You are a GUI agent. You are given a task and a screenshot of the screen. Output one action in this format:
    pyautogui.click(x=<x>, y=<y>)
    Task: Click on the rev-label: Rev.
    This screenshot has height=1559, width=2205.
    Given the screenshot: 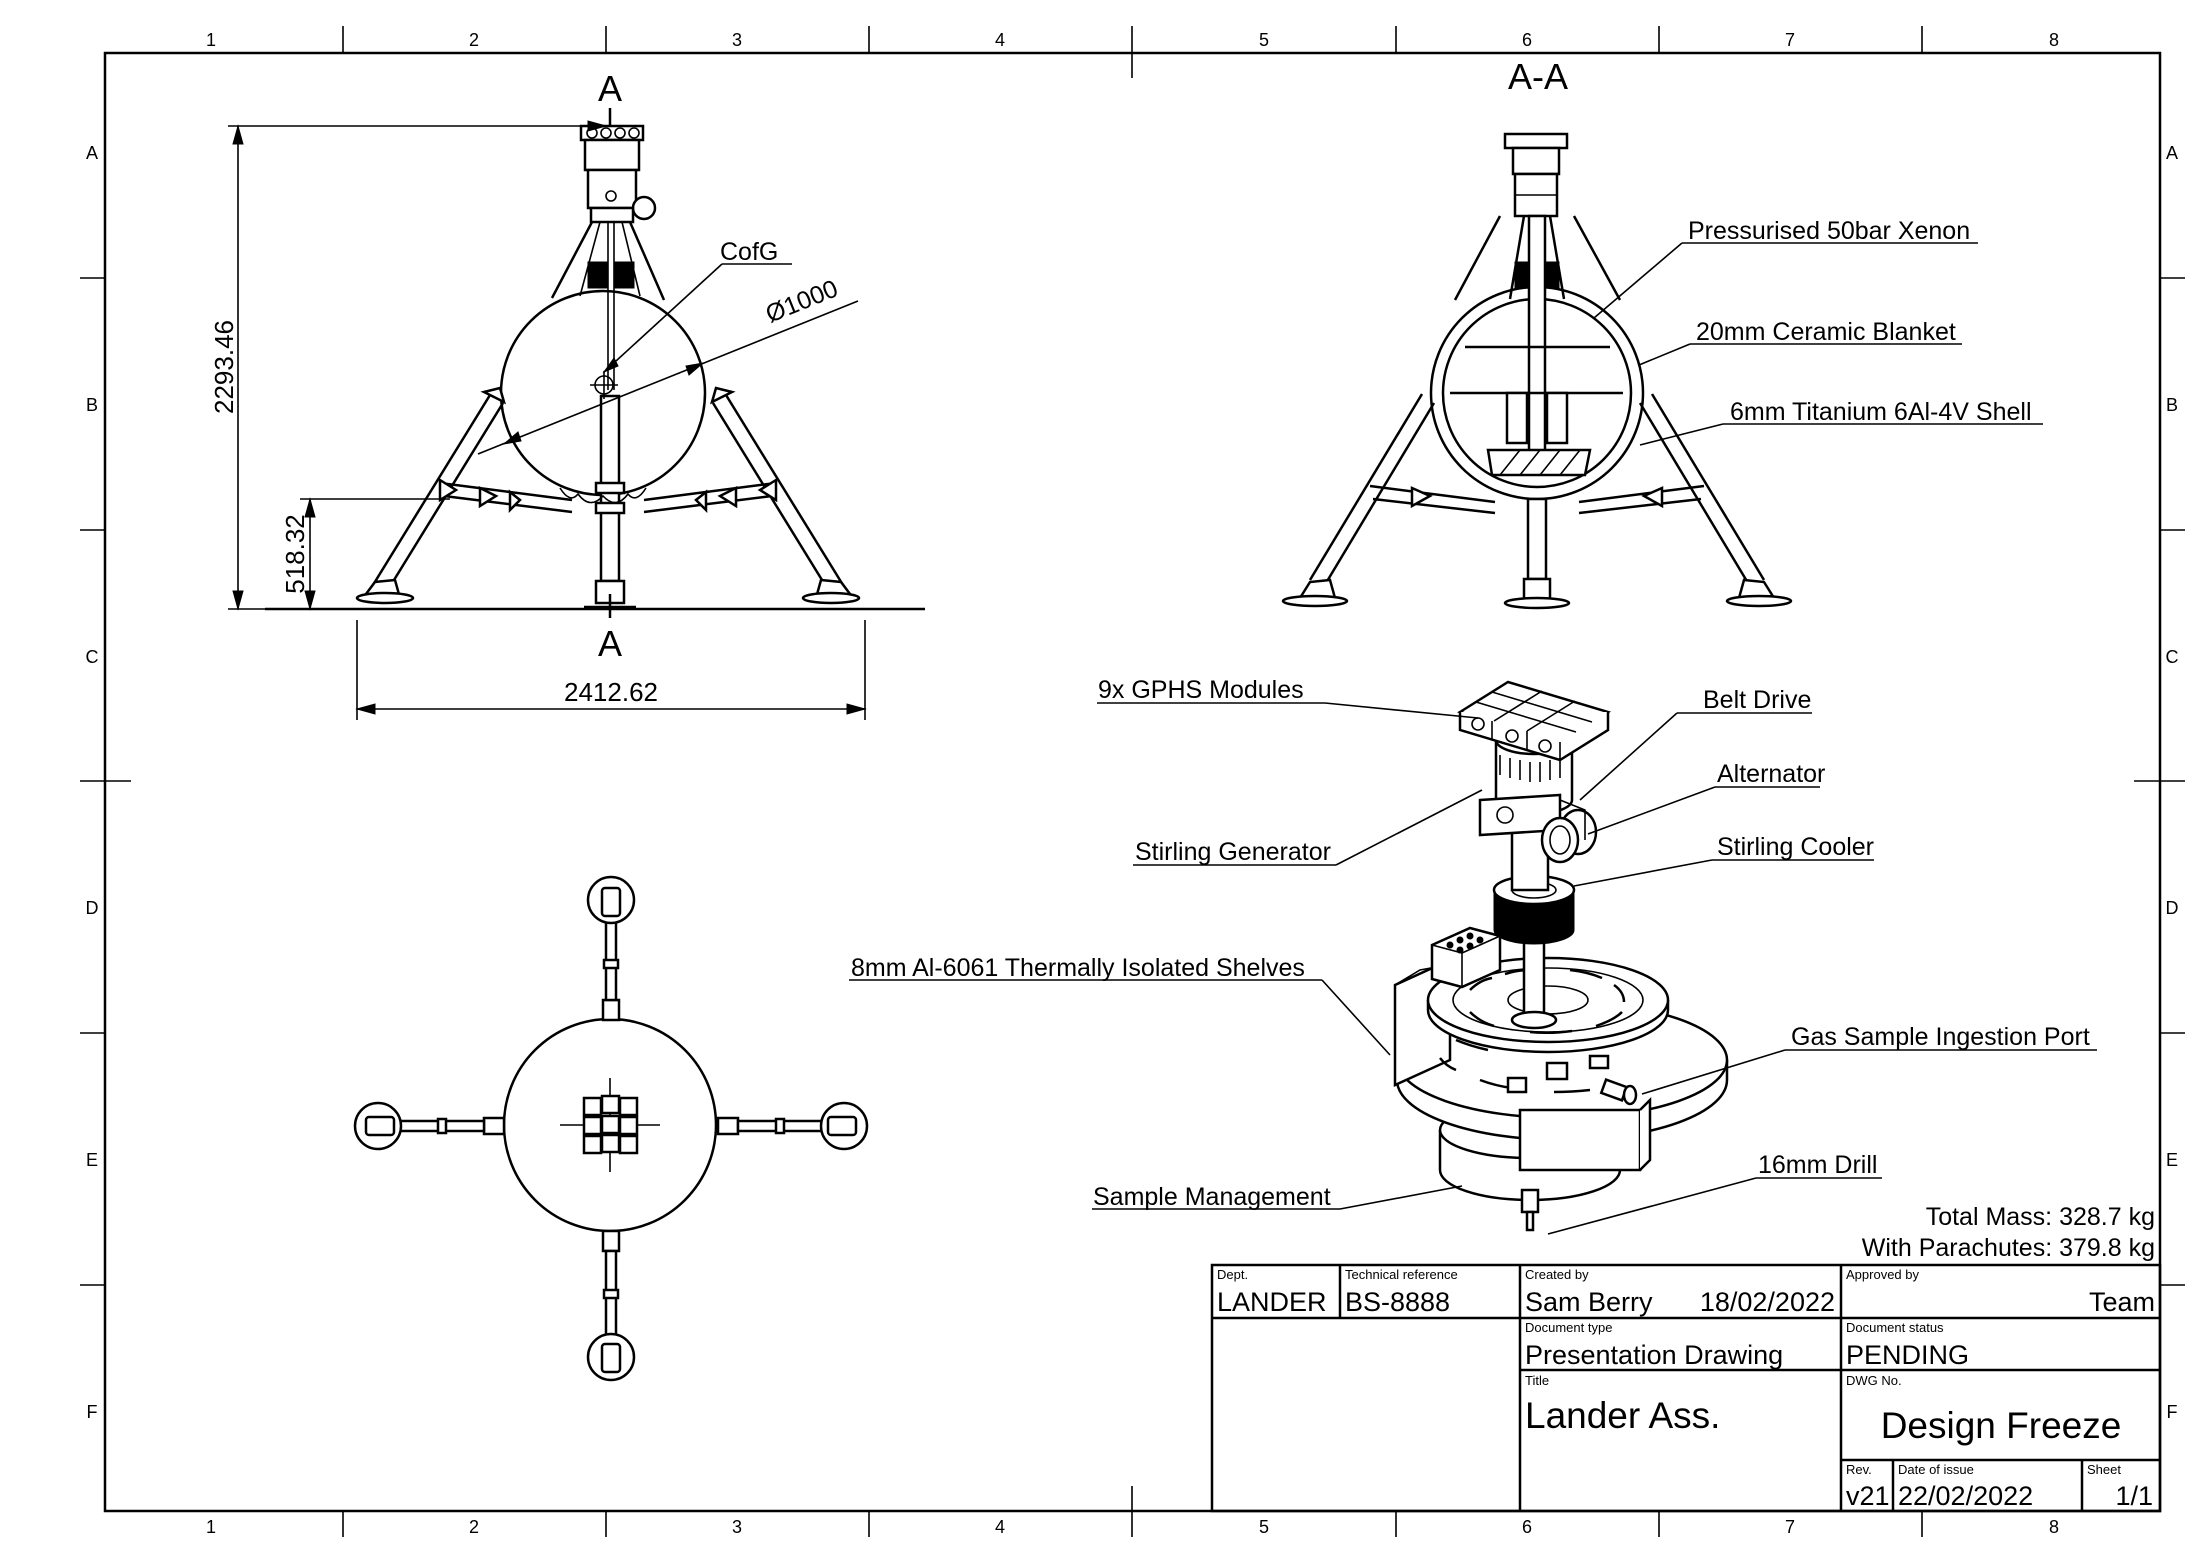 What is the action you would take?
    pyautogui.click(x=1859, y=1469)
    